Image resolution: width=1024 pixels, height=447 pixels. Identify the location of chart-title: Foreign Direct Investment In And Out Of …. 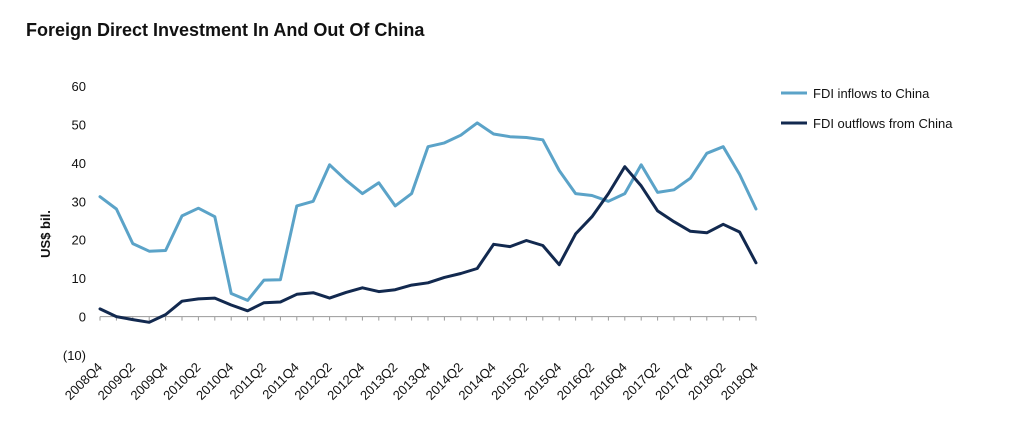
(225, 30).